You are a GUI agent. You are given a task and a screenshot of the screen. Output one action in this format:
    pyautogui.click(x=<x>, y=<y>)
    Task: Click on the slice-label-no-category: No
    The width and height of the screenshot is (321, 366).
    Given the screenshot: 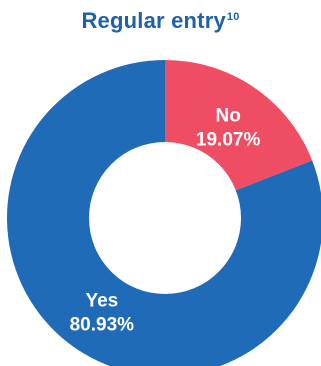 What is the action you would take?
    pyautogui.click(x=227, y=116)
    